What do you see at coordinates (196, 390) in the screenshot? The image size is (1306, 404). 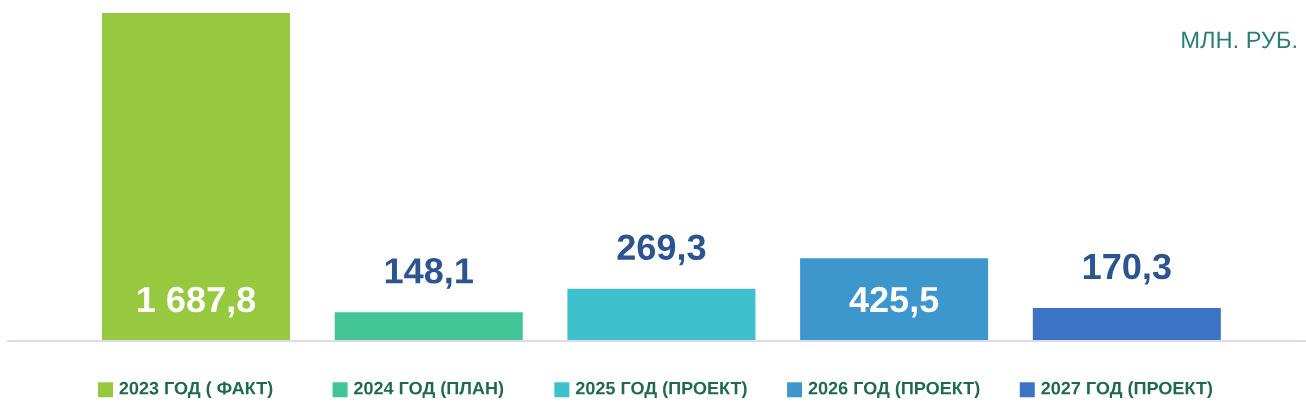 I see `x-tick-label: 2023 ГОД ( ФАКТ)` at bounding box center [196, 390].